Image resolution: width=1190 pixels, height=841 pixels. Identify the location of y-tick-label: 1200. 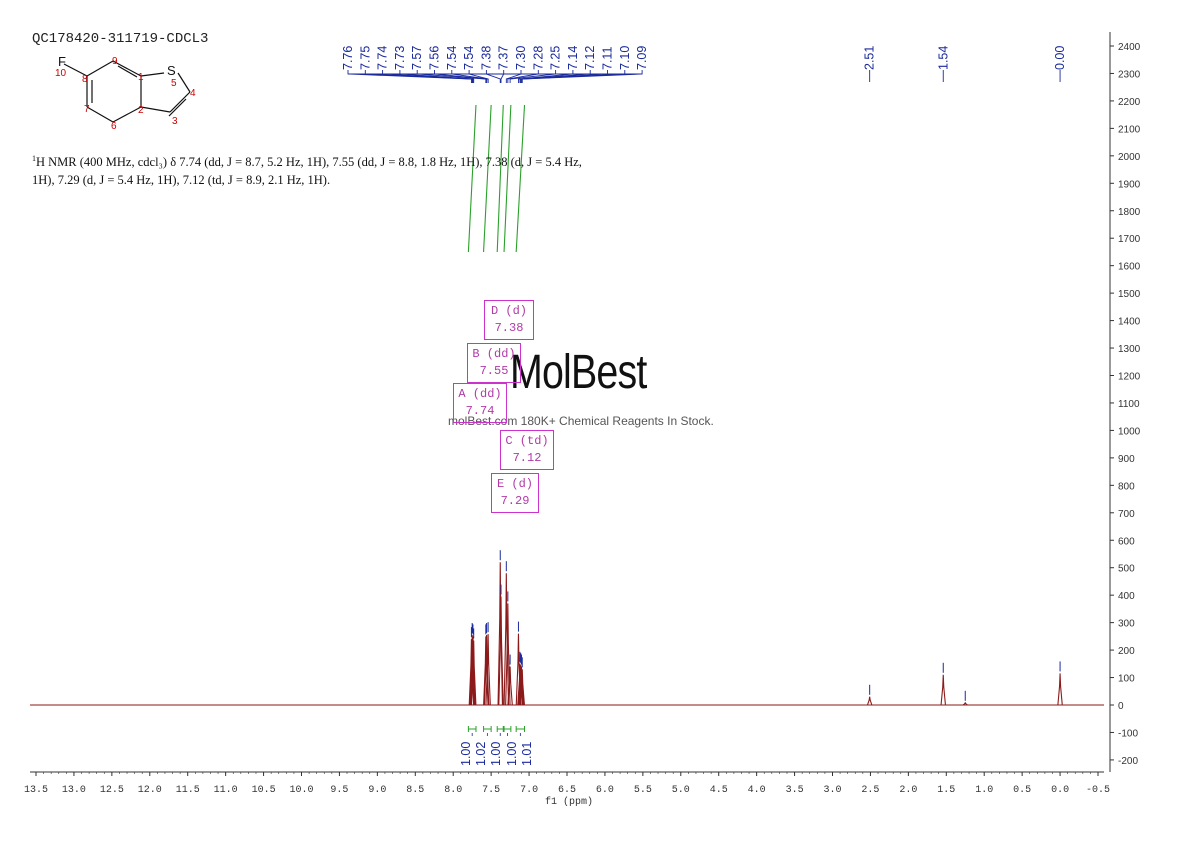
(1129, 377).